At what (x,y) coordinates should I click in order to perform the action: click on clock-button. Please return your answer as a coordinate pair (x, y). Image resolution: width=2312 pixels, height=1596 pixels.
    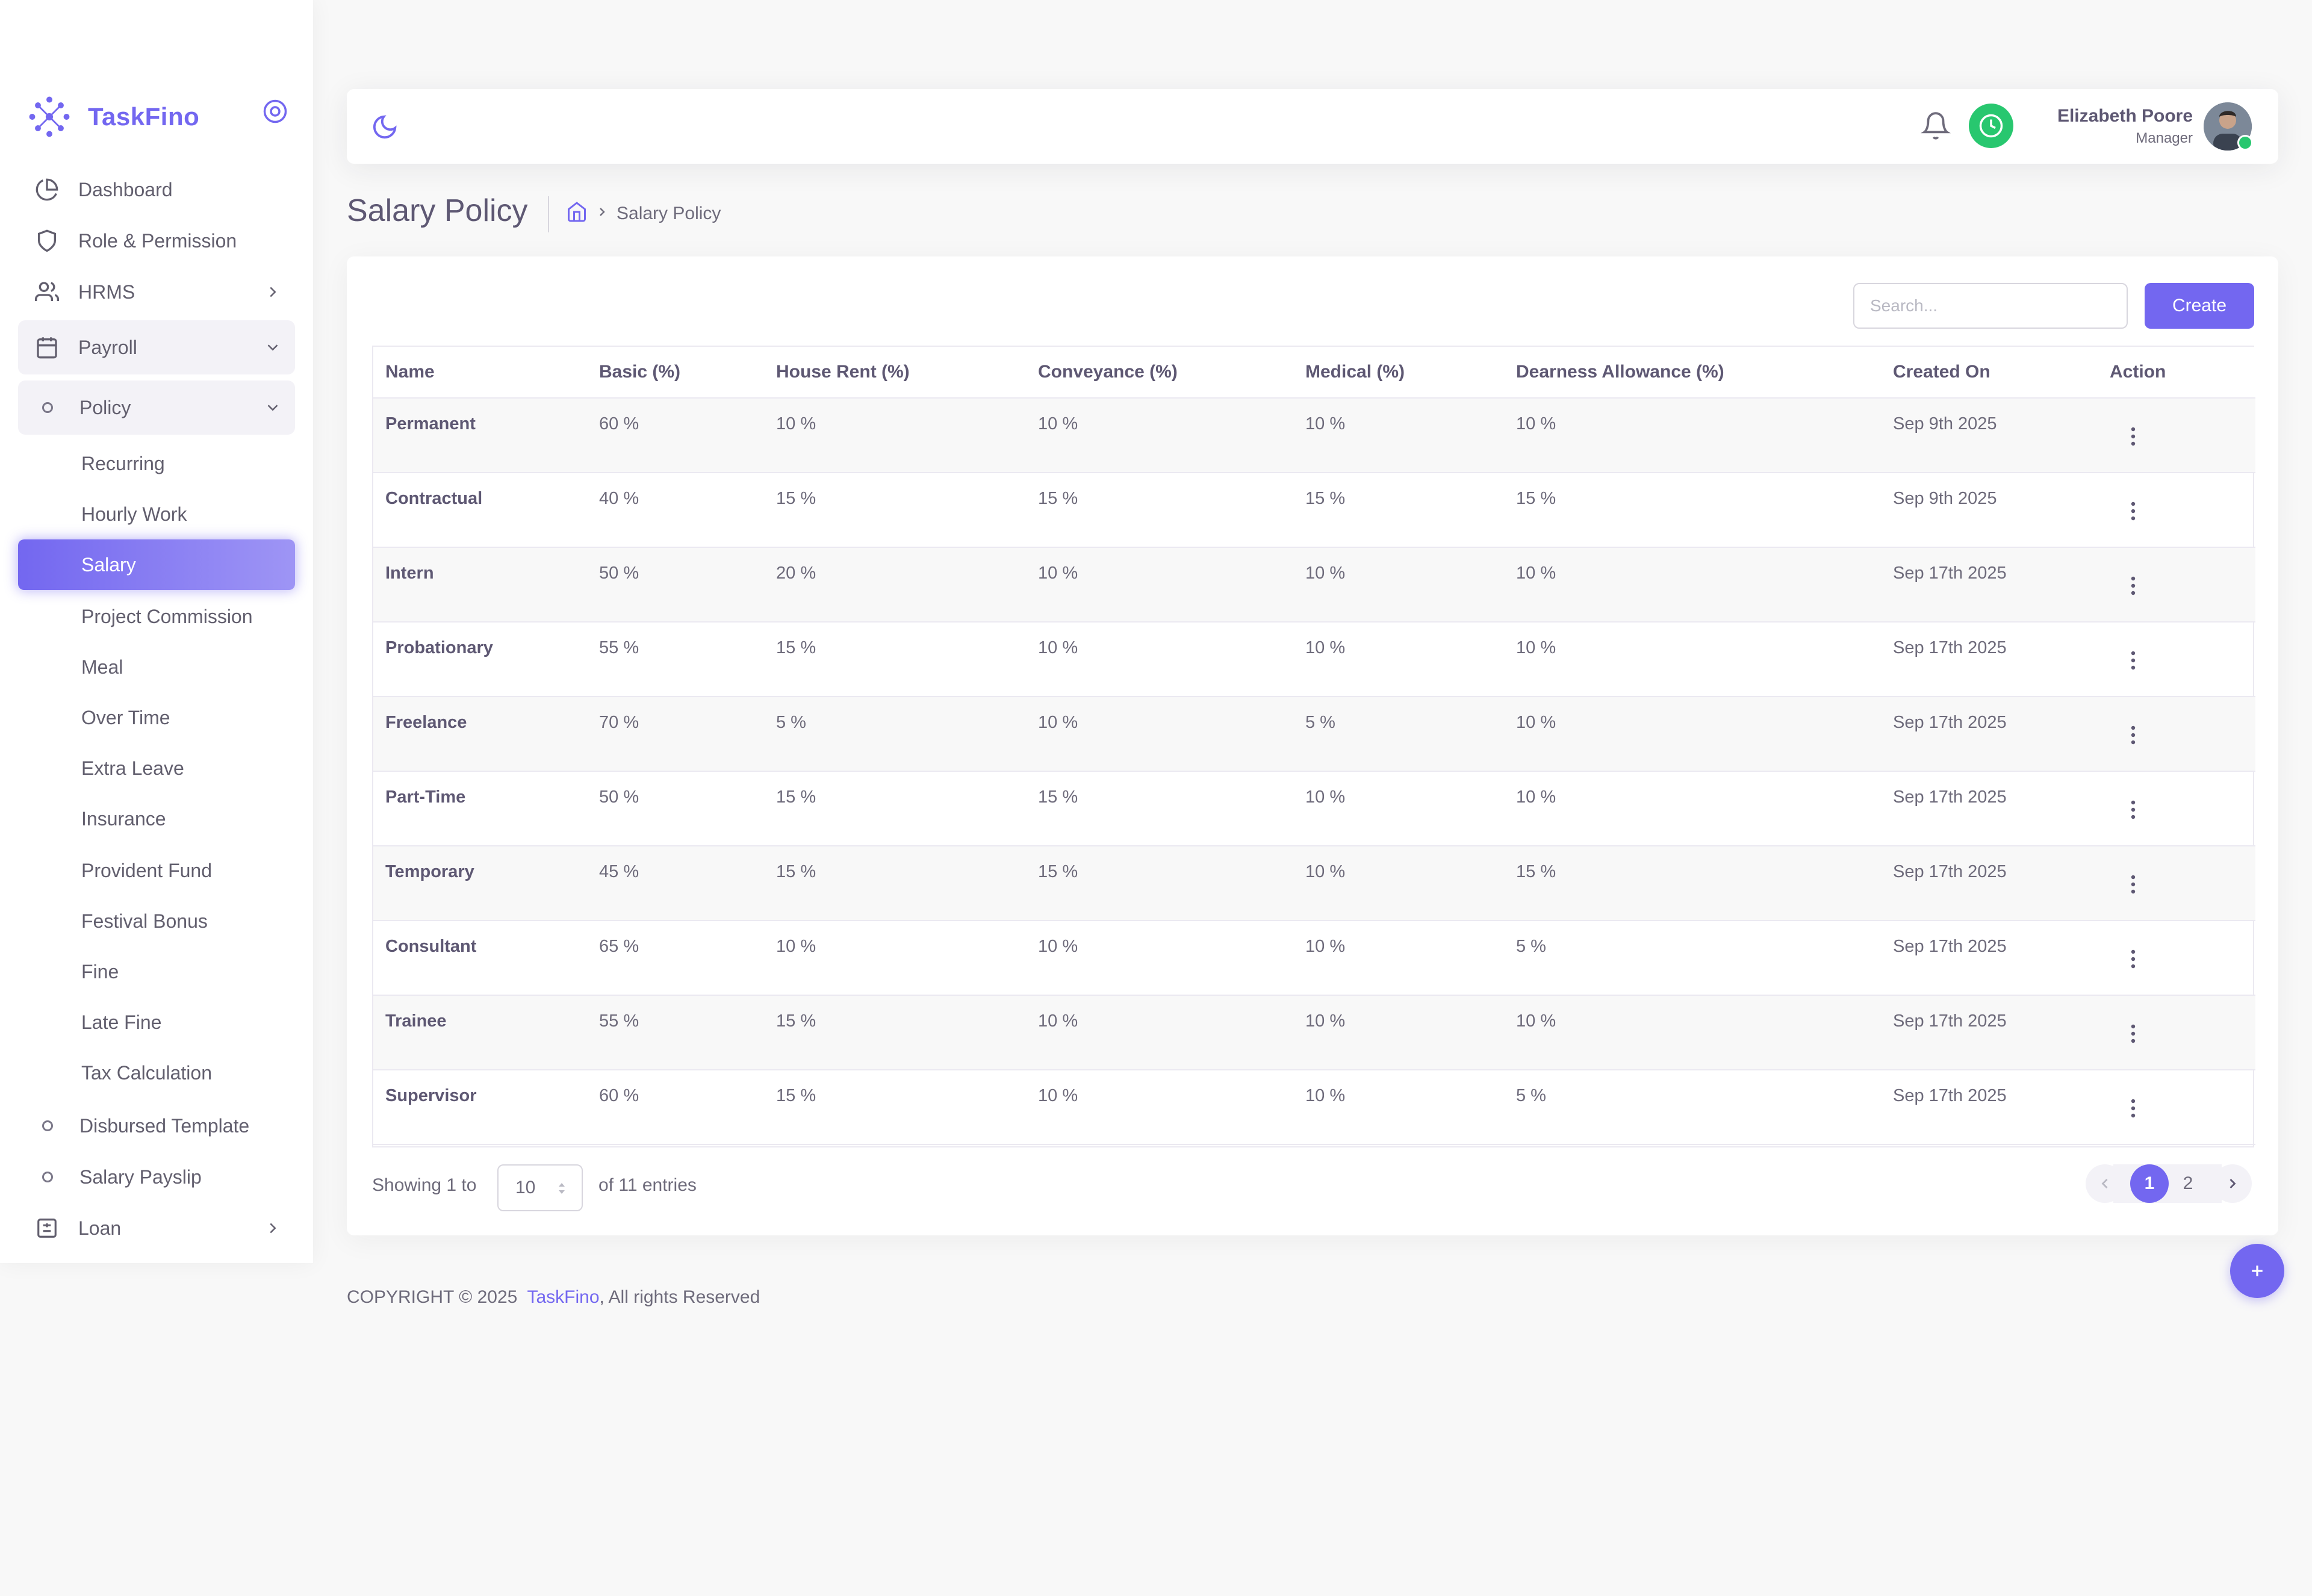
    Looking at the image, I should click on (1991, 126).